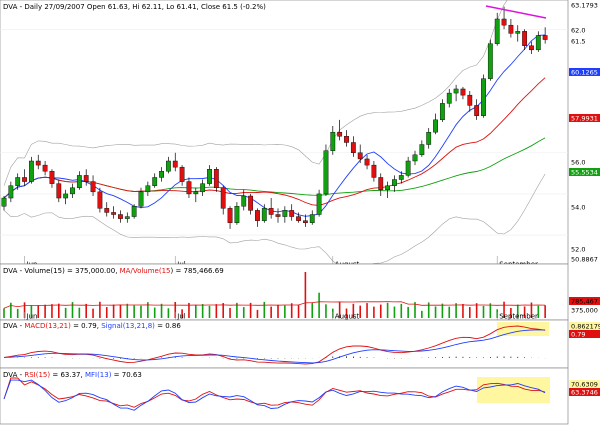  I want to click on rsi-axis-tag: 70.6309, so click(584, 384).